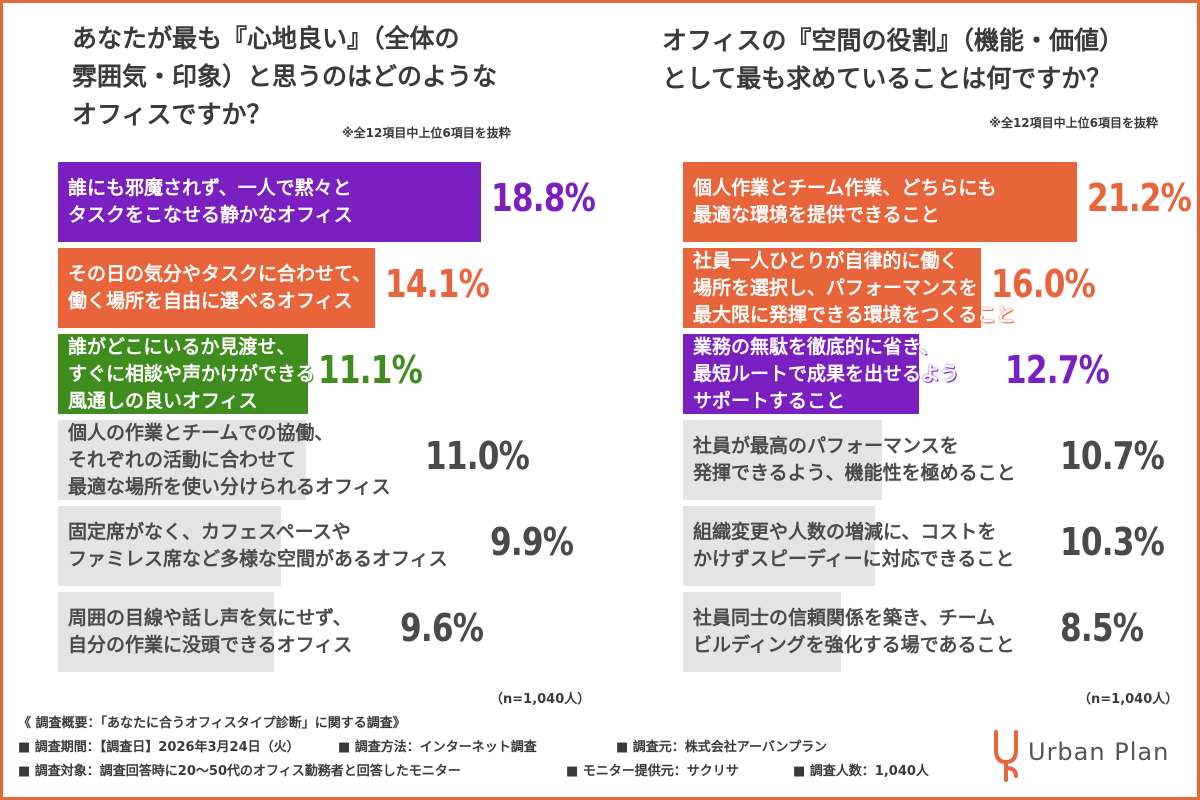 The image size is (1200, 800). What do you see at coordinates (210, 215) in the screenshot?
I see `left-bar-label-1-line-2: タスクをこなせる静かなオフィス` at bounding box center [210, 215].